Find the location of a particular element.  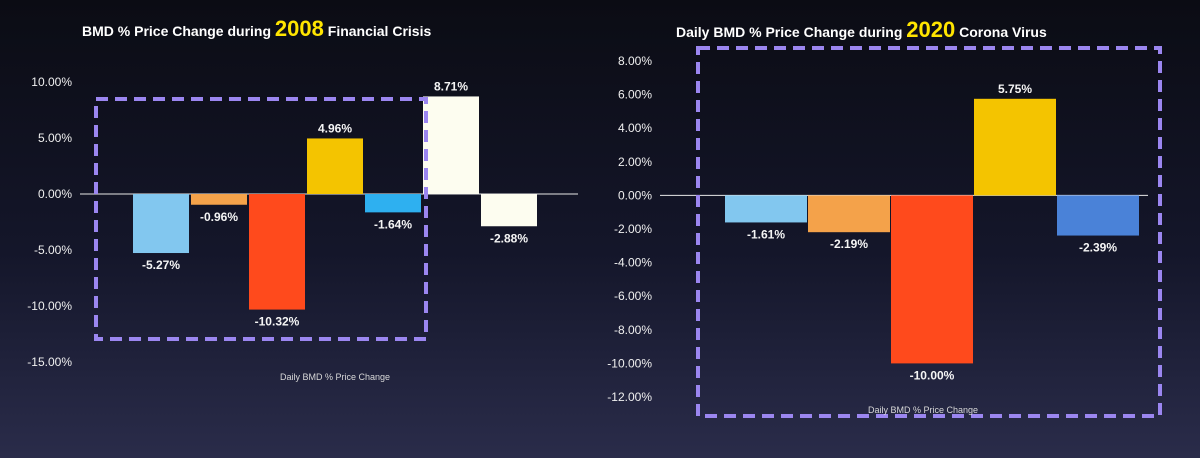

y-tick-label: 6.00% is located at coordinates (635, 95).